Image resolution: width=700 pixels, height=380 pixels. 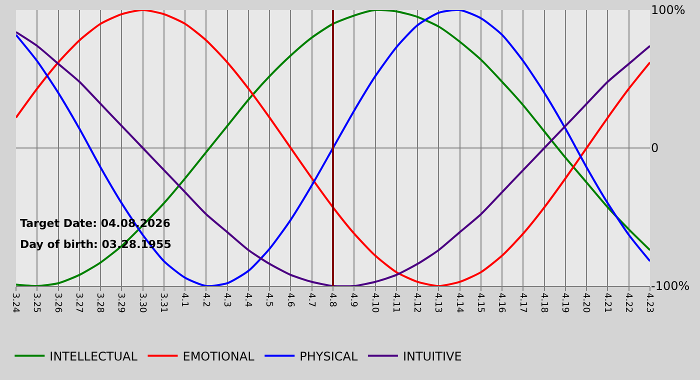 What do you see at coordinates (289, 300) in the screenshot?
I see `x-tick-label: 4.6` at bounding box center [289, 300].